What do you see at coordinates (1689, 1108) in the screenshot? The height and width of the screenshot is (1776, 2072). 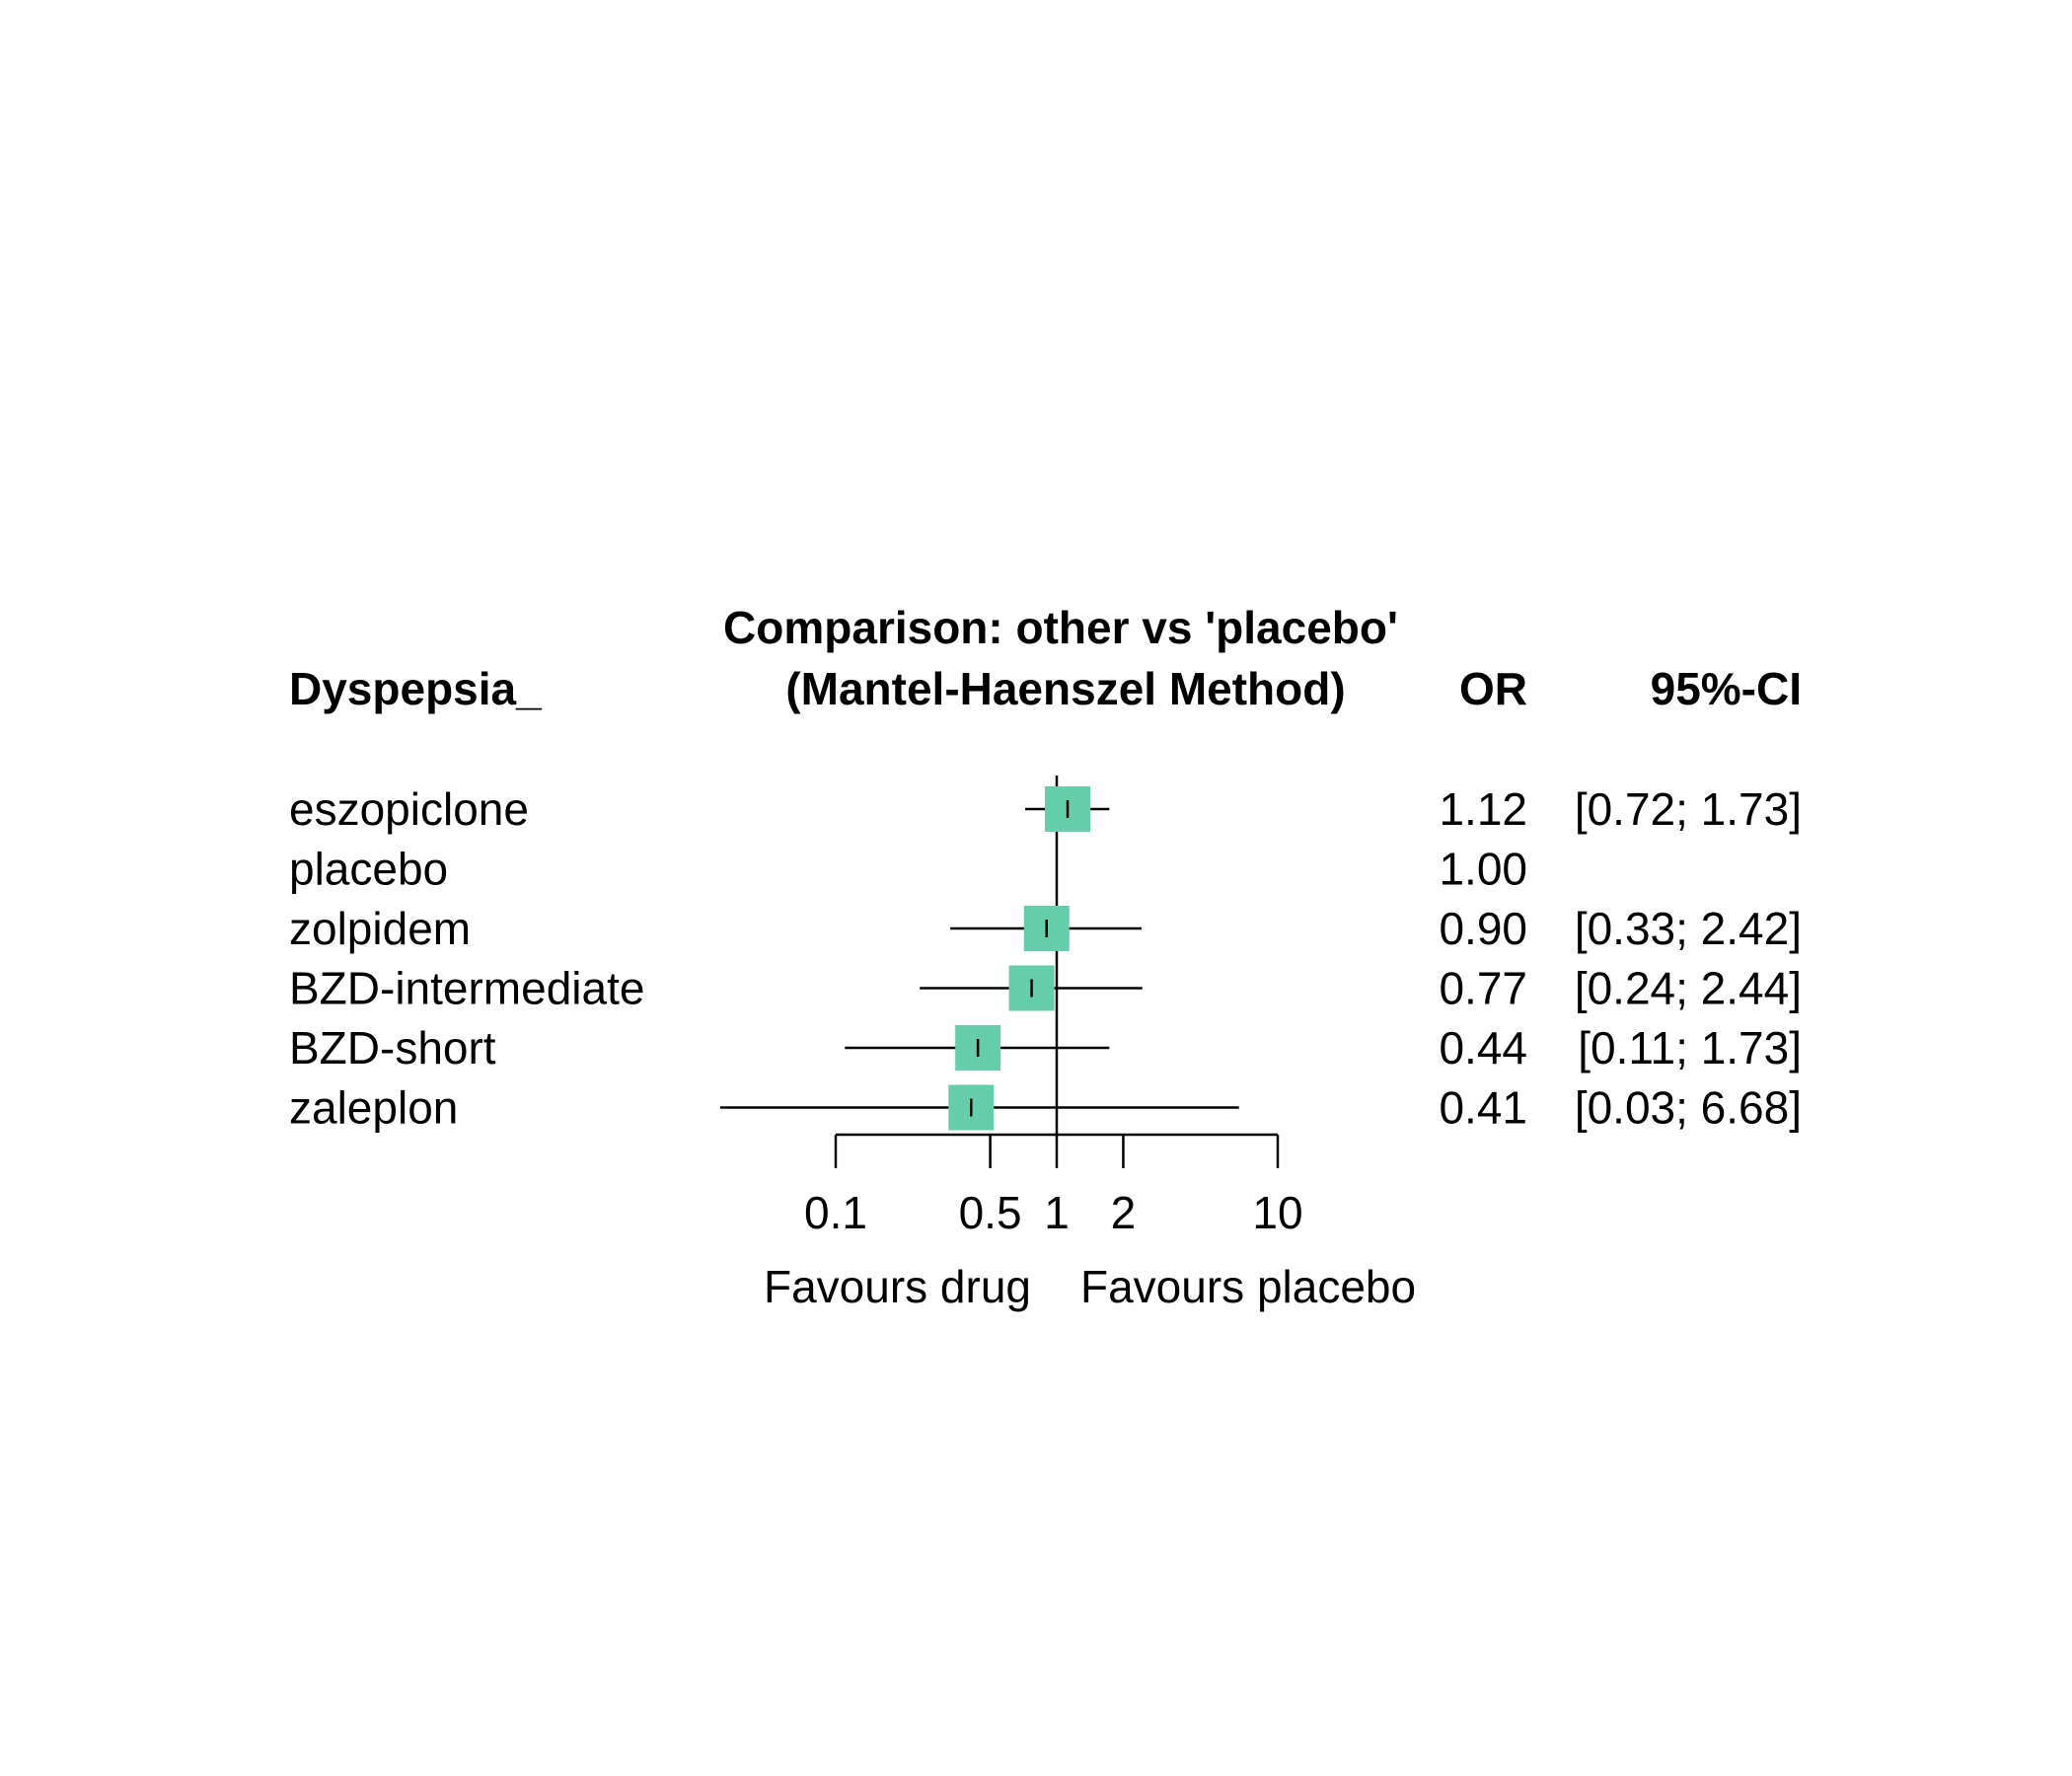 I see `row-ci-value: [0.03; 6.68]` at bounding box center [1689, 1108].